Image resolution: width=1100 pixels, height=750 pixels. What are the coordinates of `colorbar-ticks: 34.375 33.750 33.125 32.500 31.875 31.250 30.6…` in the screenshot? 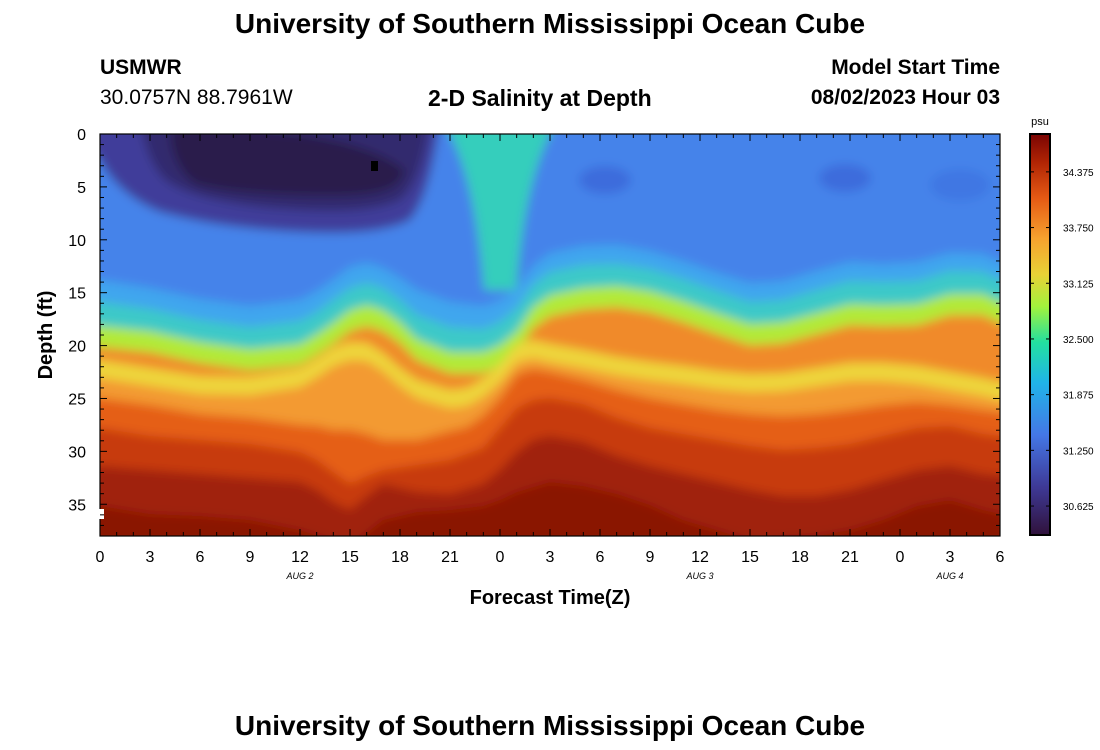 It's located at (1062, 340).